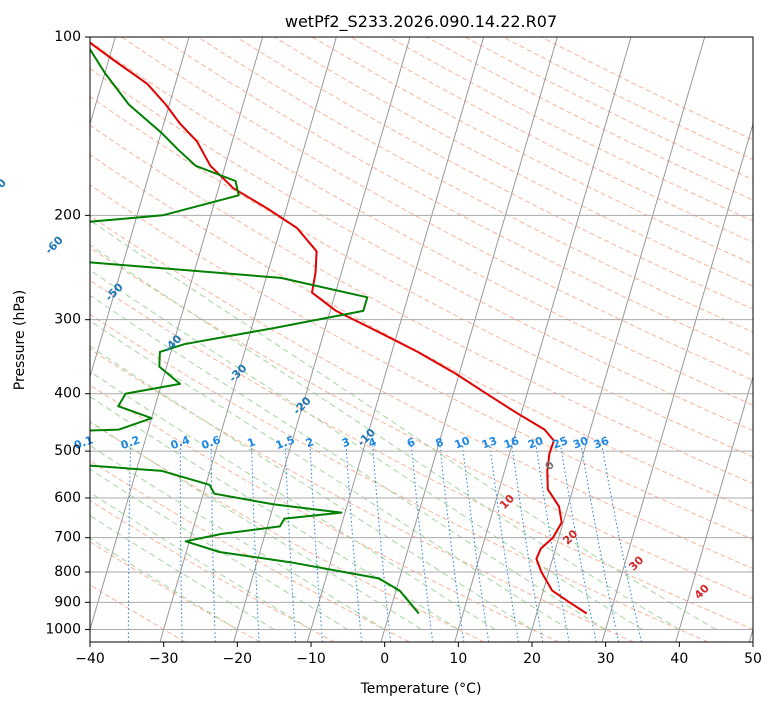 The height and width of the screenshot is (708, 775). Describe the element at coordinates (67, 572) in the screenshot. I see `y-tick-label: 800` at that location.